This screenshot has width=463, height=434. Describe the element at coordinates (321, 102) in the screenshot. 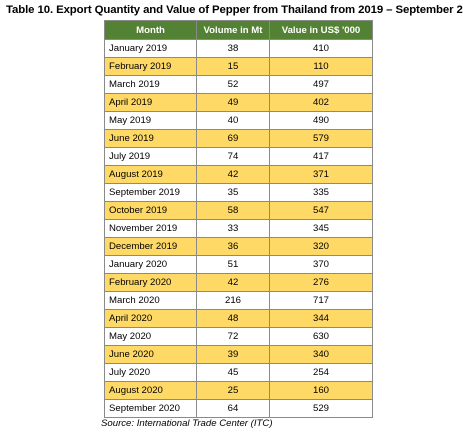

I see `cell-value: 402` at that location.